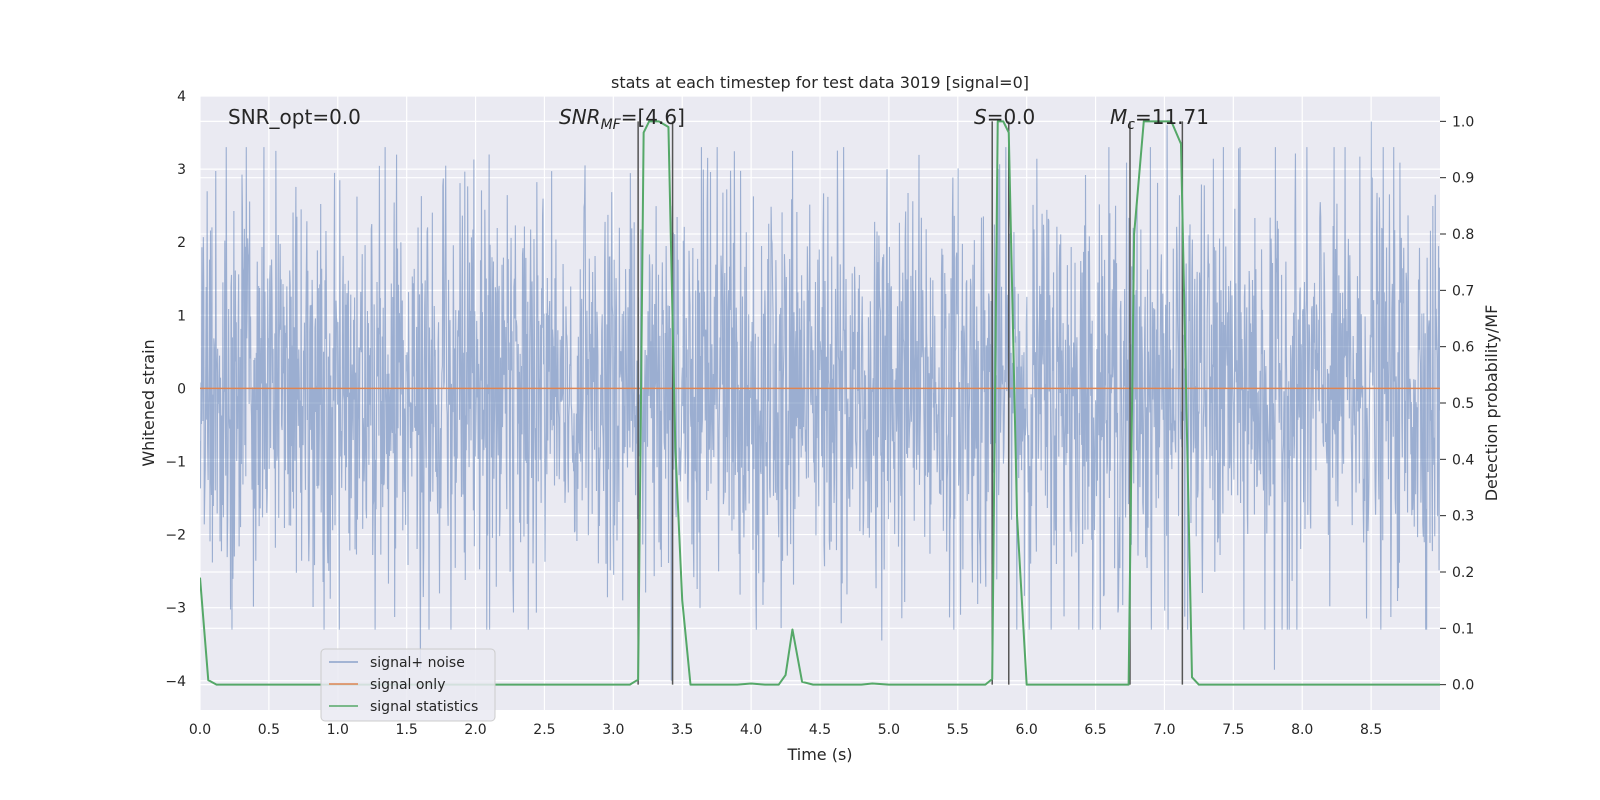 The width and height of the screenshot is (1600, 800). Describe the element at coordinates (980, 117) in the screenshot. I see `annotation-s-symbol: S` at that location.